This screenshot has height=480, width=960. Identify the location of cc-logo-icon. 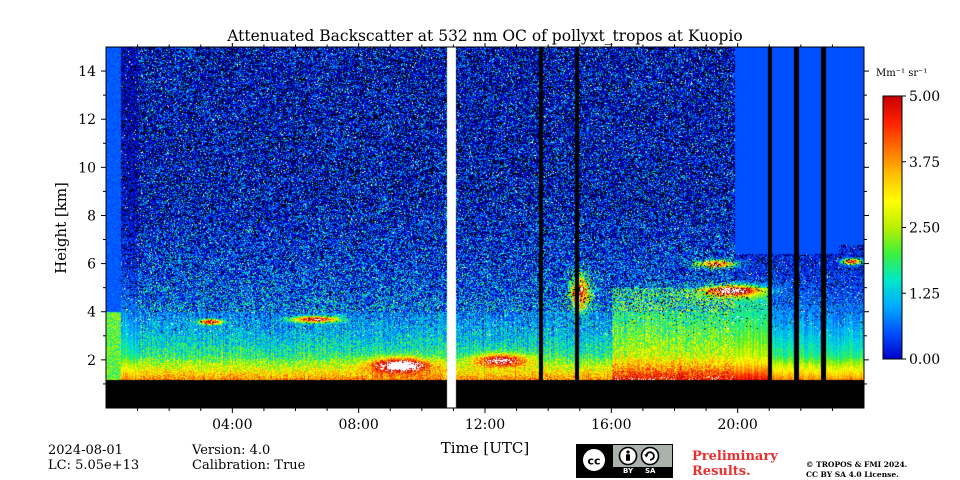
(594, 460).